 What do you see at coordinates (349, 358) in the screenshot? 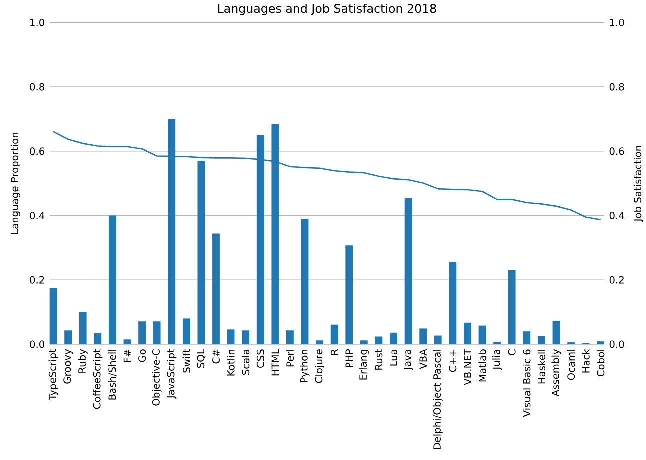
I see `x-tick-label: PHP` at bounding box center [349, 358].